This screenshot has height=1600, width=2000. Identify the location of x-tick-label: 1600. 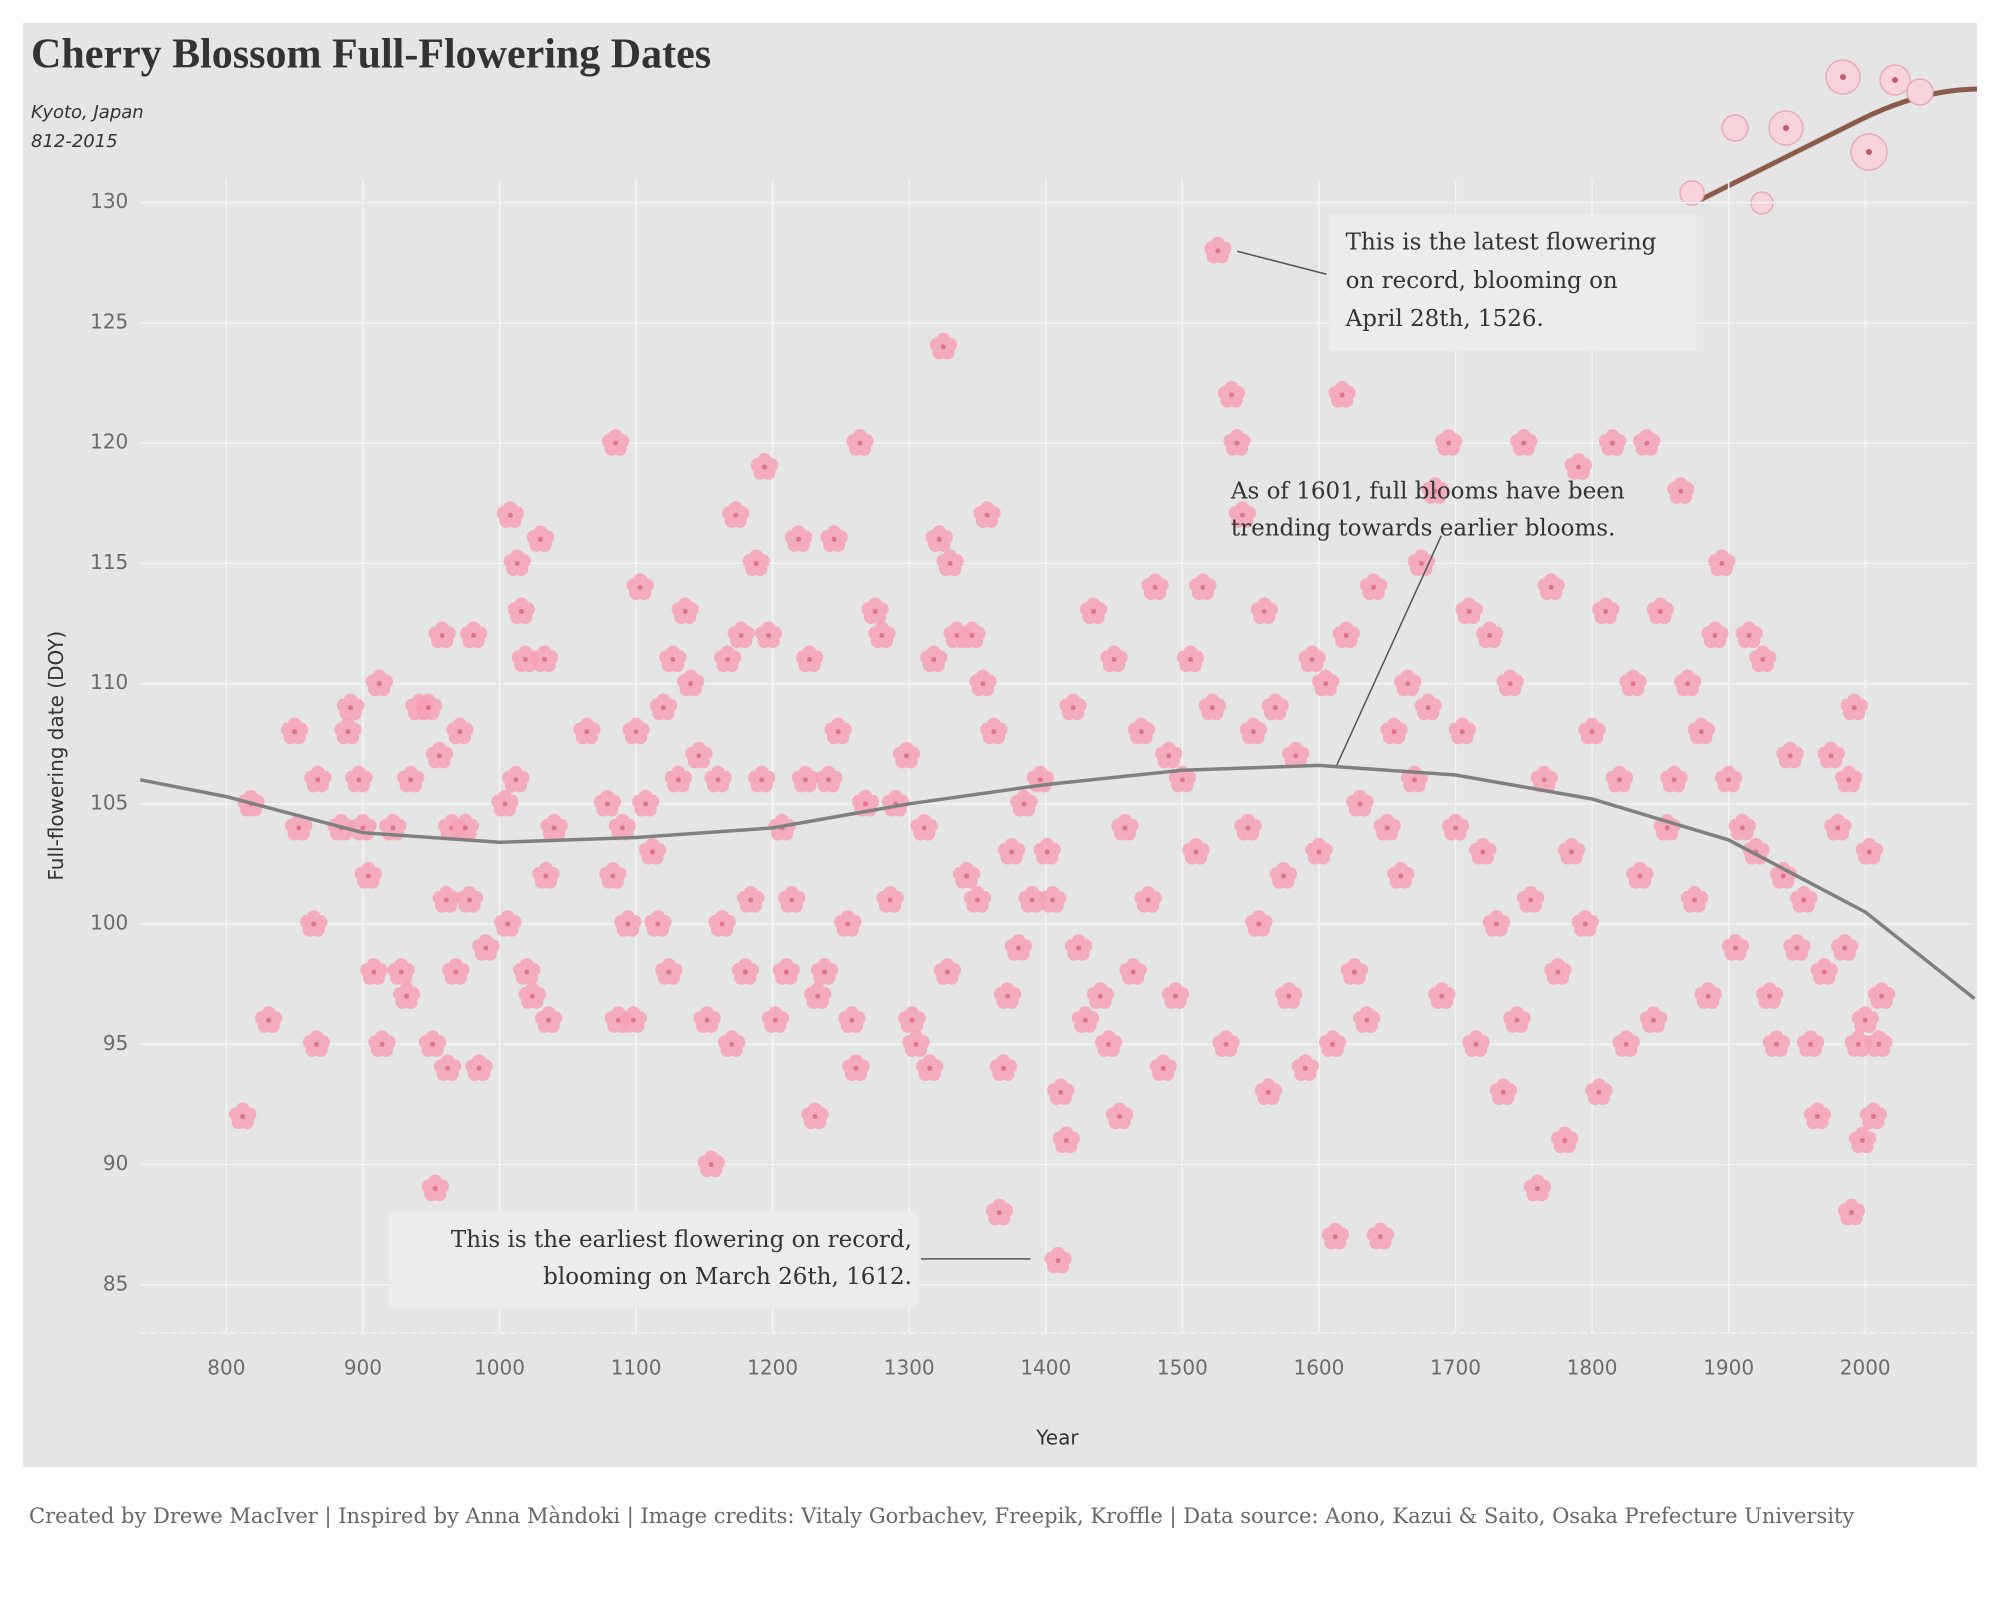
(1318, 1367).